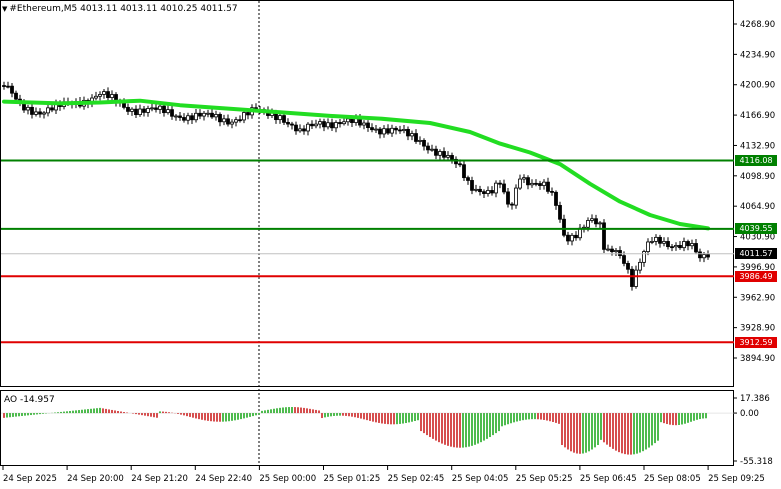 This screenshot has width=781, height=489. I want to click on price-tick-label: 4268.90, so click(757, 25).